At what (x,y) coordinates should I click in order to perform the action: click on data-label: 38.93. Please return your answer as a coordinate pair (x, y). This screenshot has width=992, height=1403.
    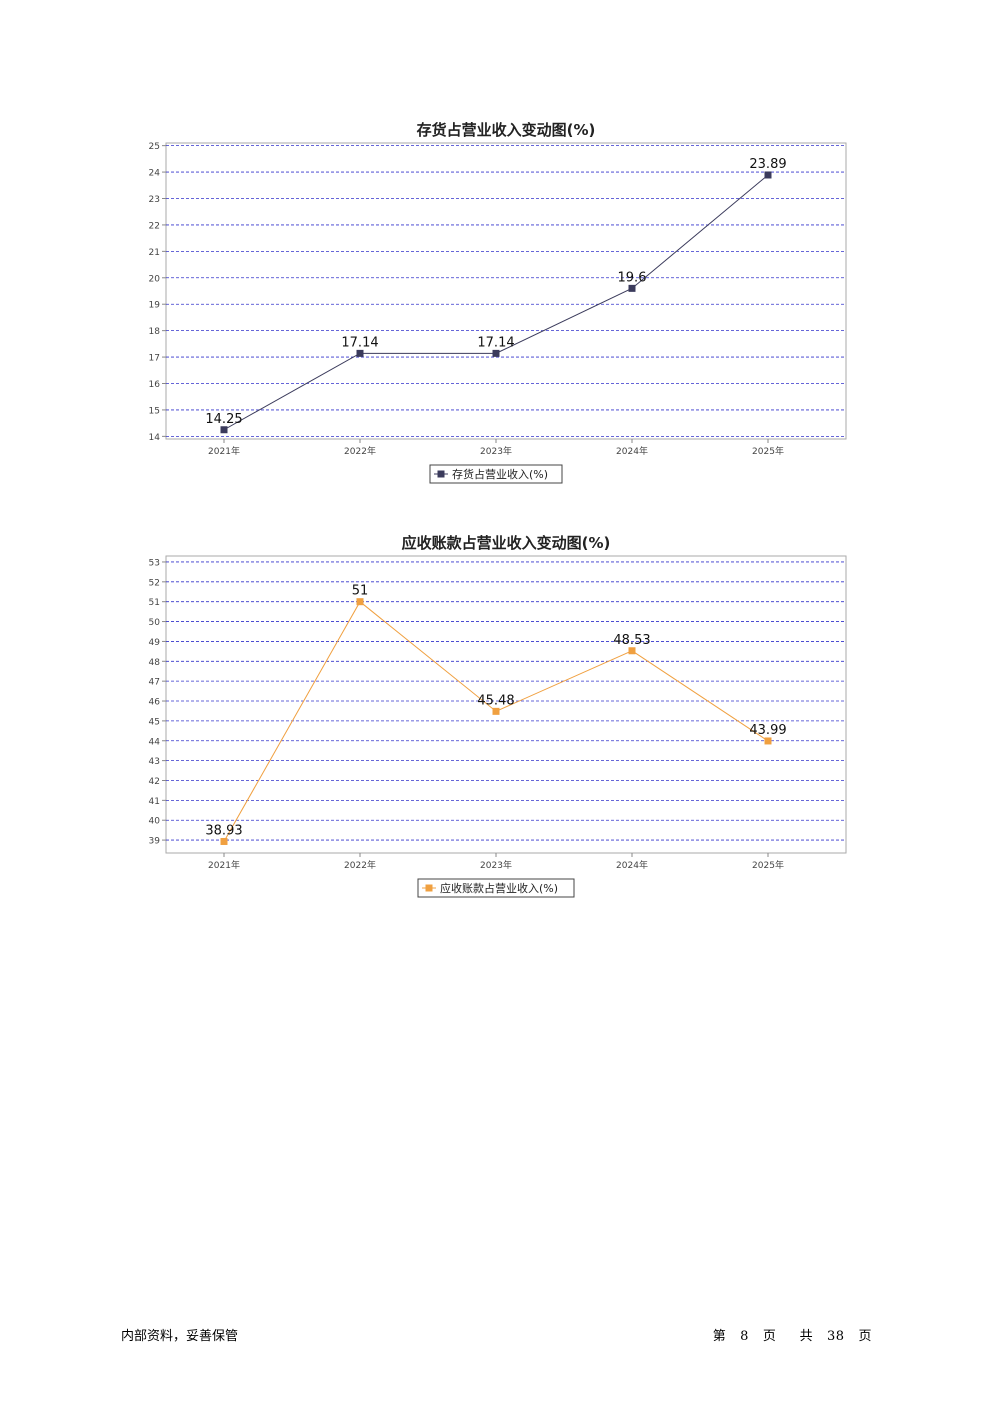
    Looking at the image, I should click on (223, 830).